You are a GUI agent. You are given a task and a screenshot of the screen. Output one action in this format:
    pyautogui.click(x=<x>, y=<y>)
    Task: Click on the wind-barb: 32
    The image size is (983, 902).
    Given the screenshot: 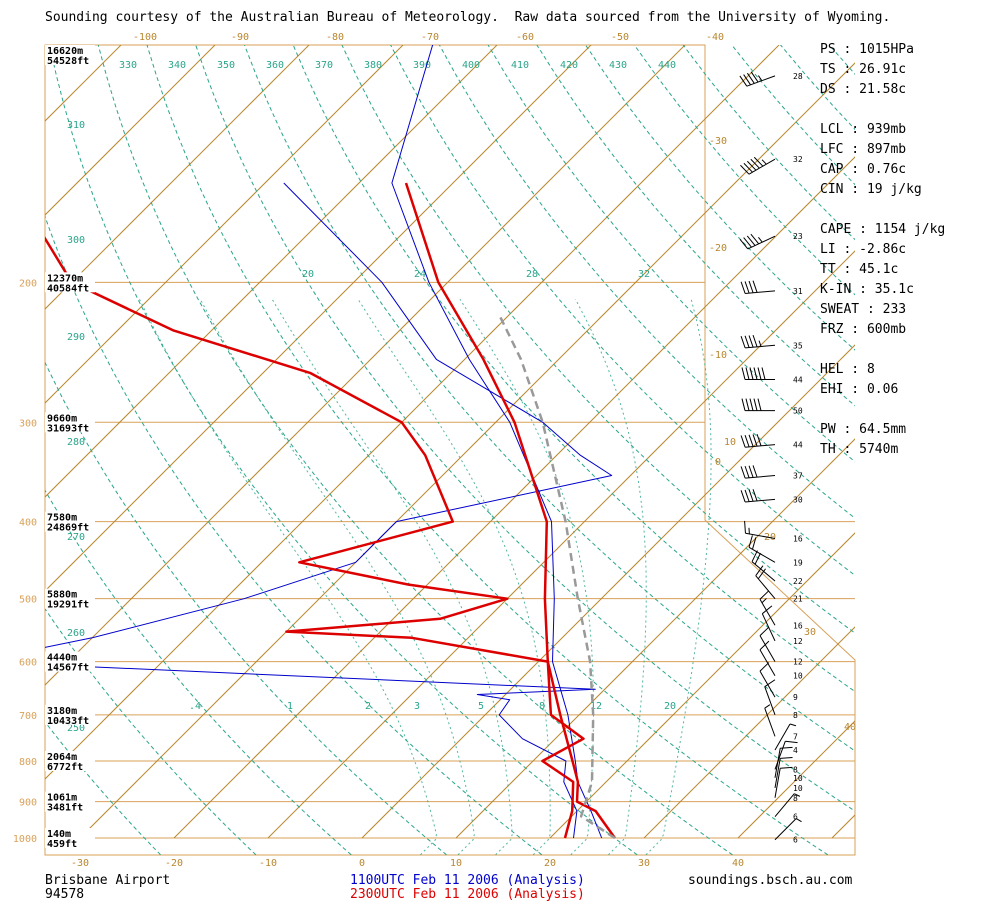 What is the action you would take?
    pyautogui.click(x=771, y=164)
    